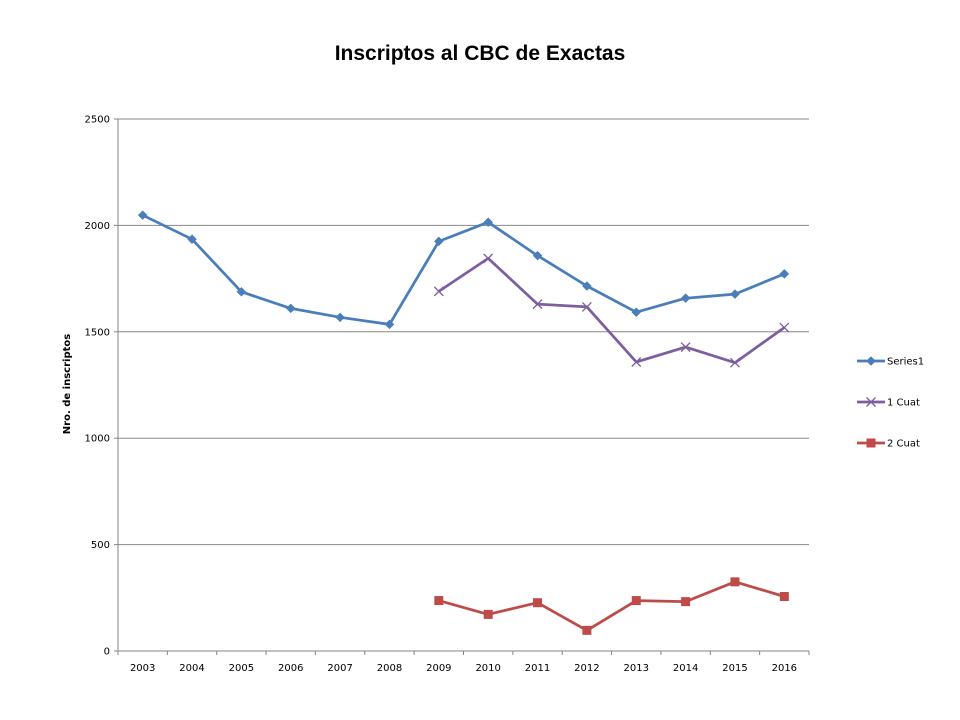 The height and width of the screenshot is (720, 960). I want to click on x-tick-label: 2004, so click(191, 668).